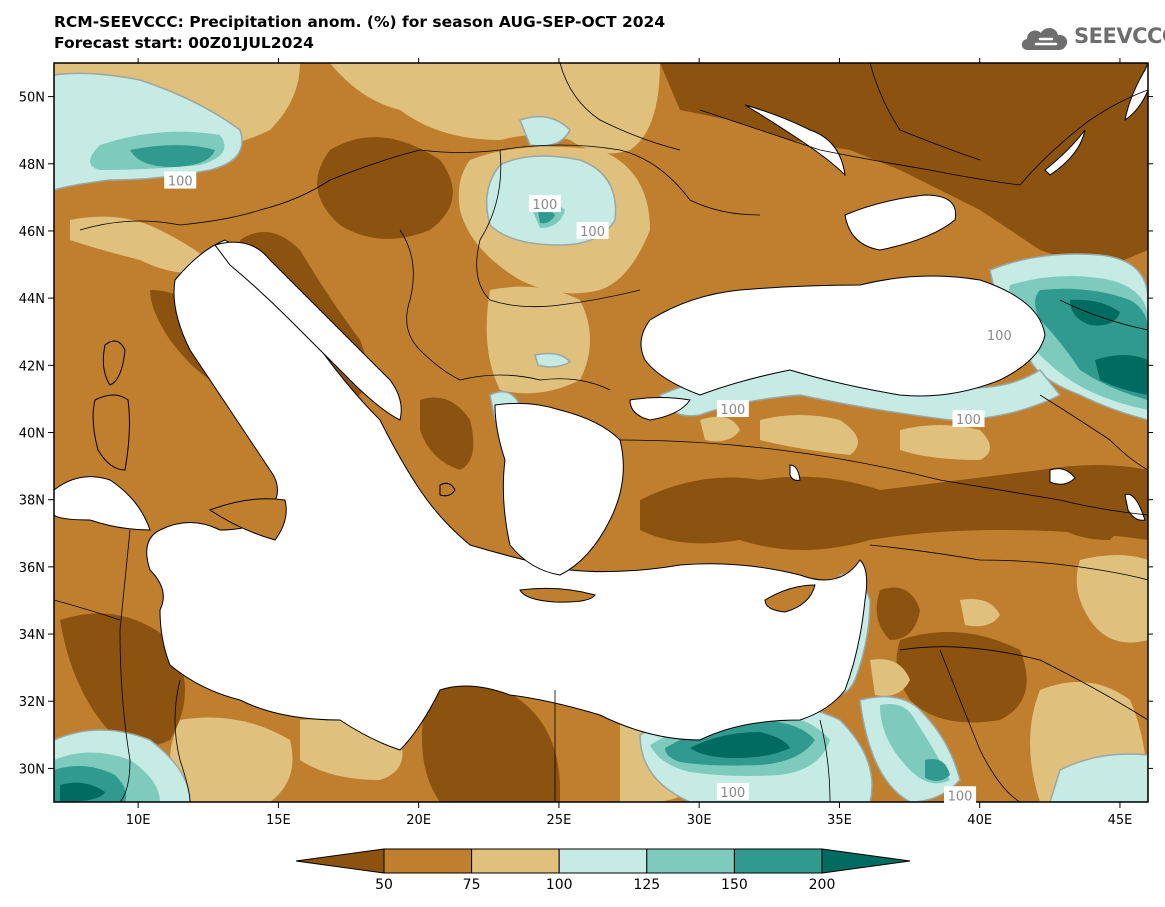  I want to click on lat-tick-label: 32N, so click(32, 702).